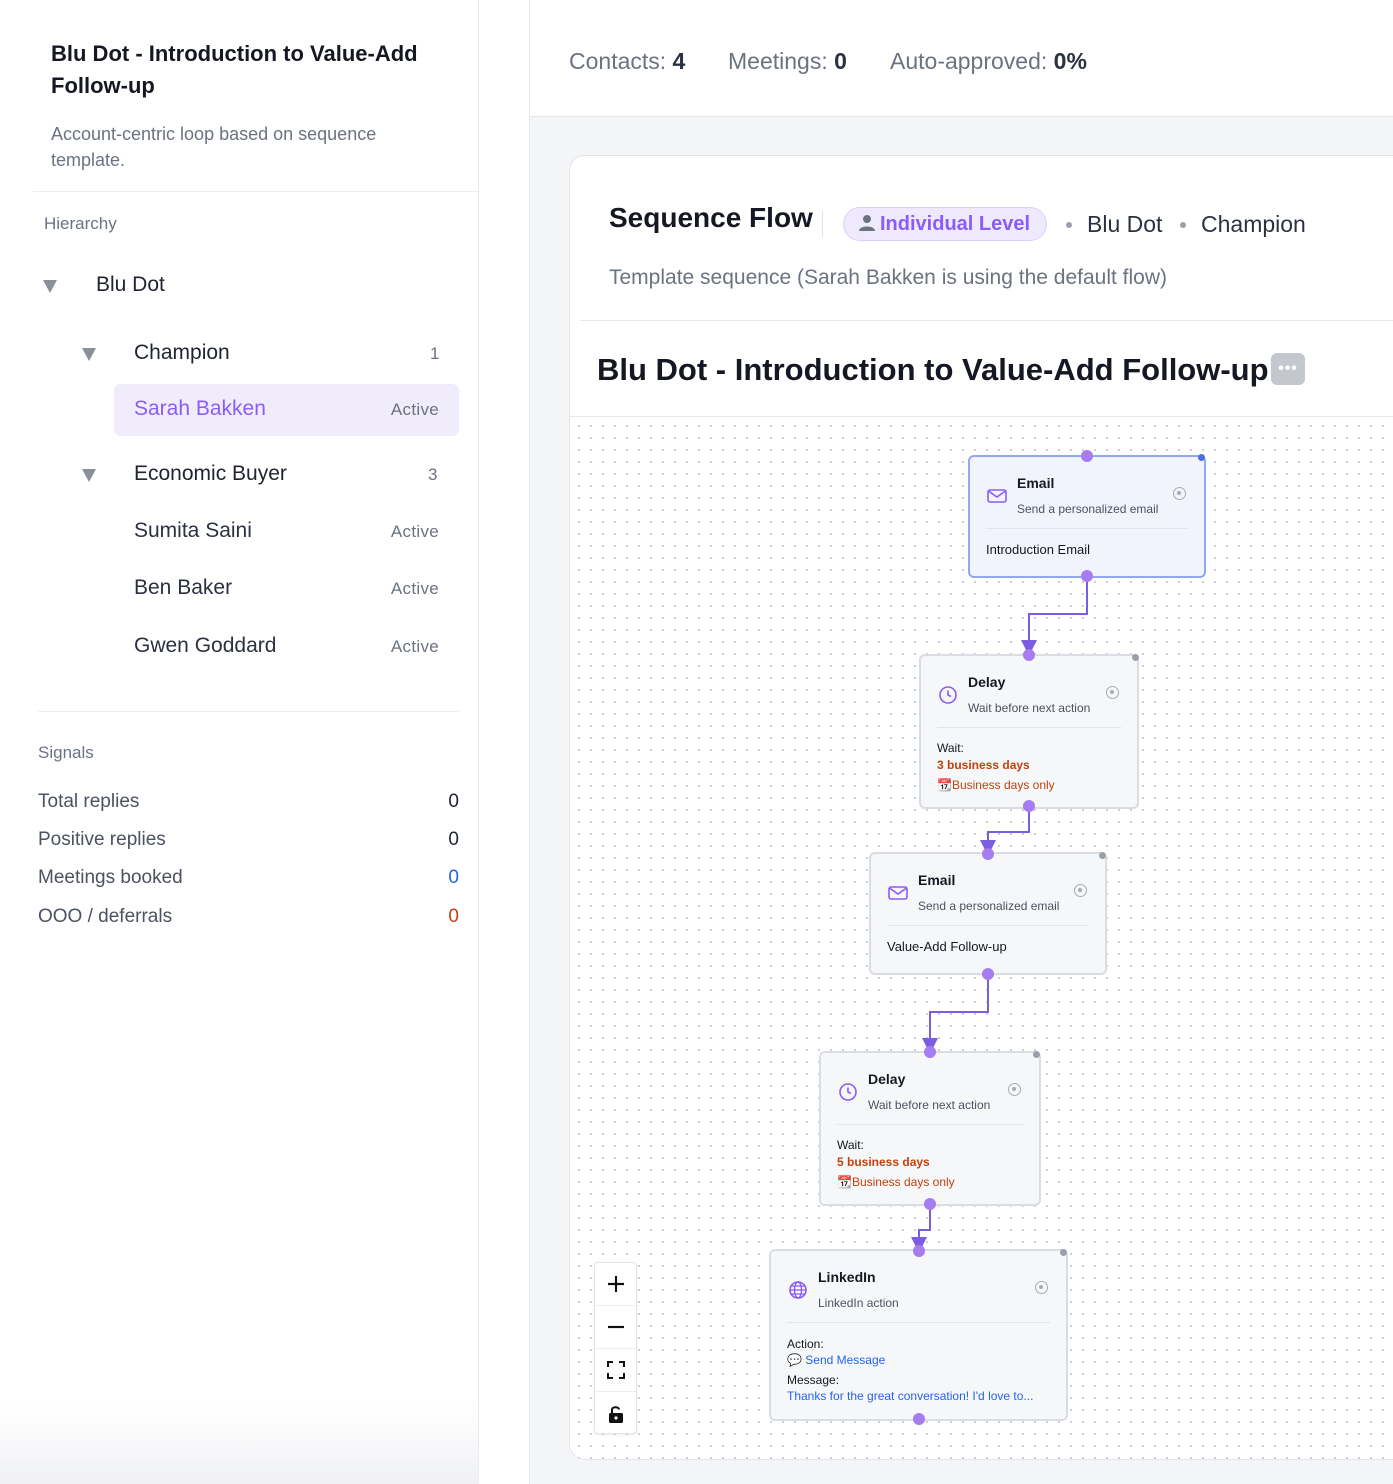 Image resolution: width=1393 pixels, height=1484 pixels. What do you see at coordinates (110, 877) in the screenshot?
I see `signal-label: Meetings booked` at bounding box center [110, 877].